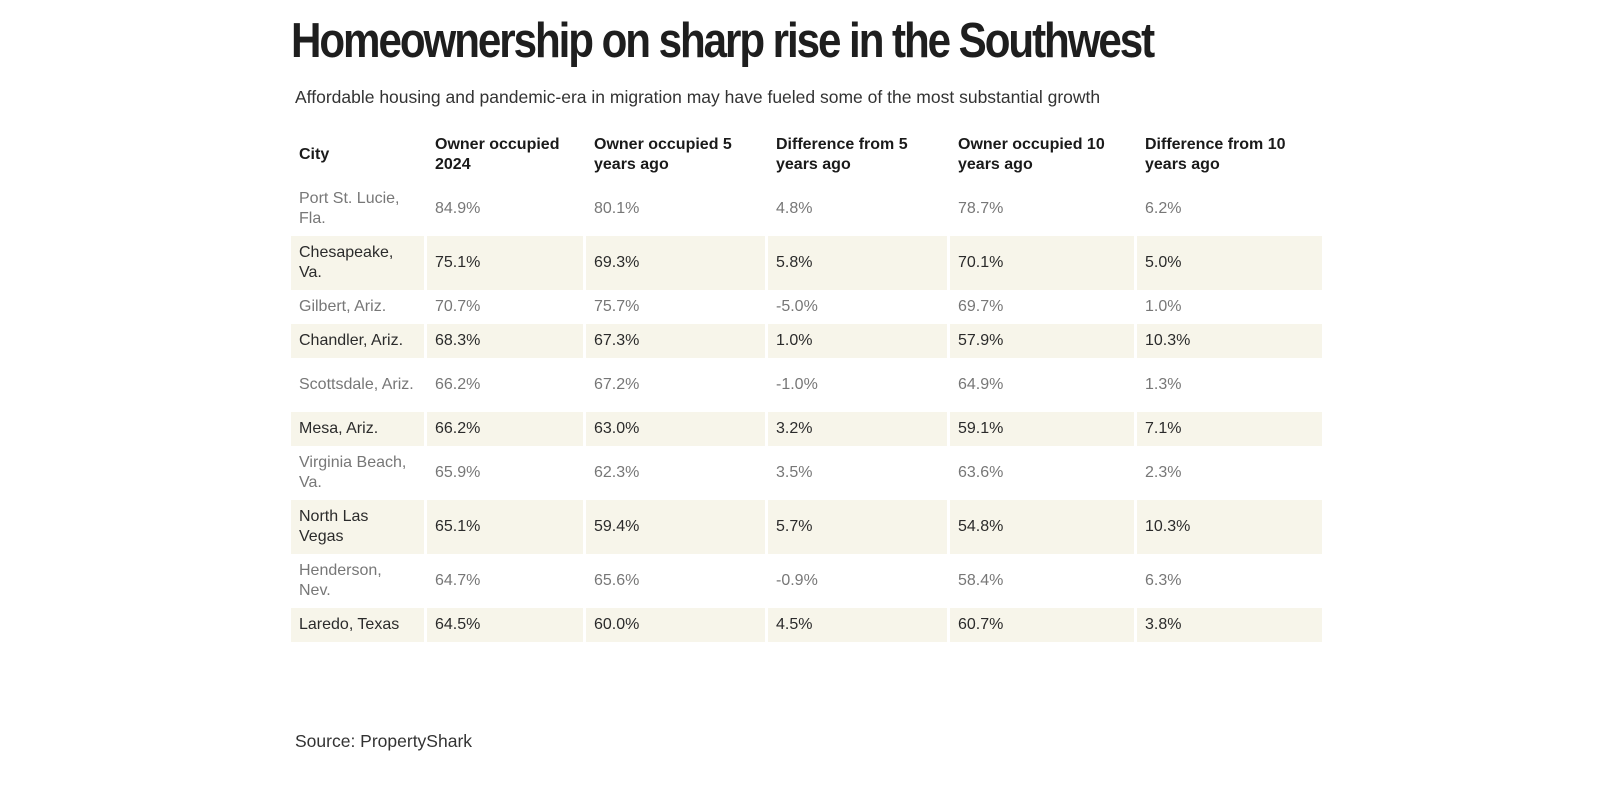  I want to click on cell-owner-2024: 65.9%, so click(506, 473).